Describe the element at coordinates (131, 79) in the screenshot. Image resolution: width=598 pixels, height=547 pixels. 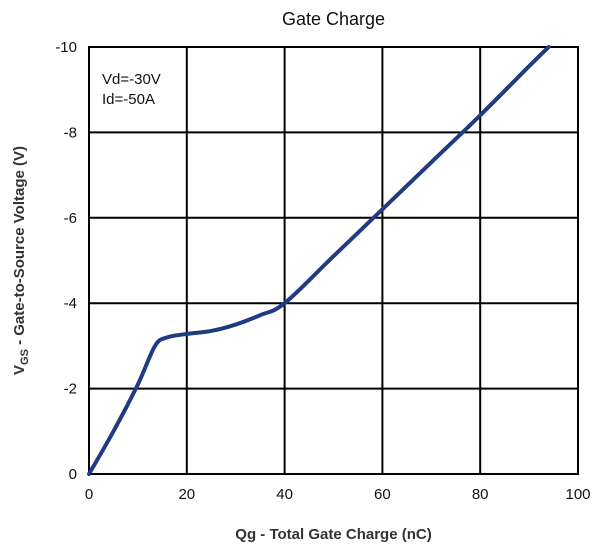
I see `annotation-vd: Vd=-30V` at that location.